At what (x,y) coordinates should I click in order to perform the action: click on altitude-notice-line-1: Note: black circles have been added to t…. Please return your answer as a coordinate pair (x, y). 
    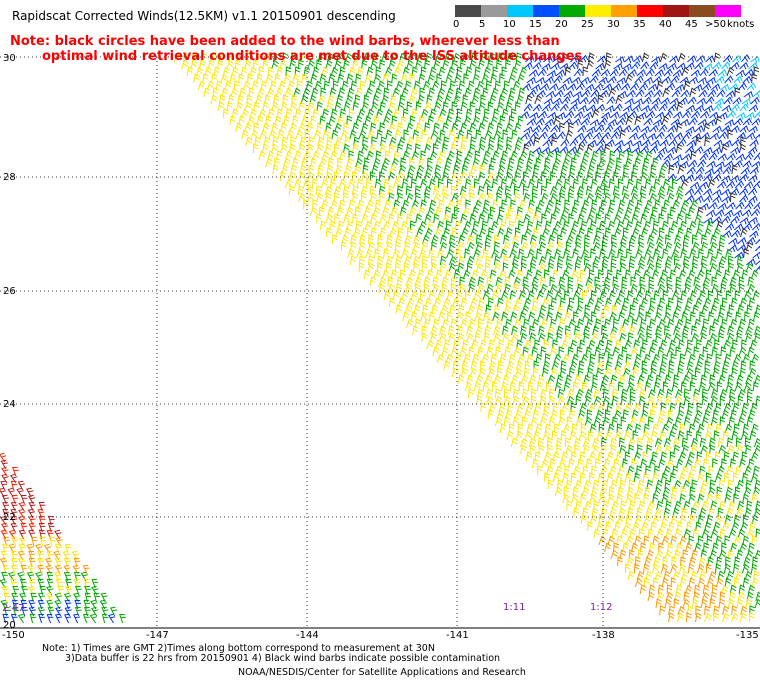
    Looking at the image, I should click on (285, 41).